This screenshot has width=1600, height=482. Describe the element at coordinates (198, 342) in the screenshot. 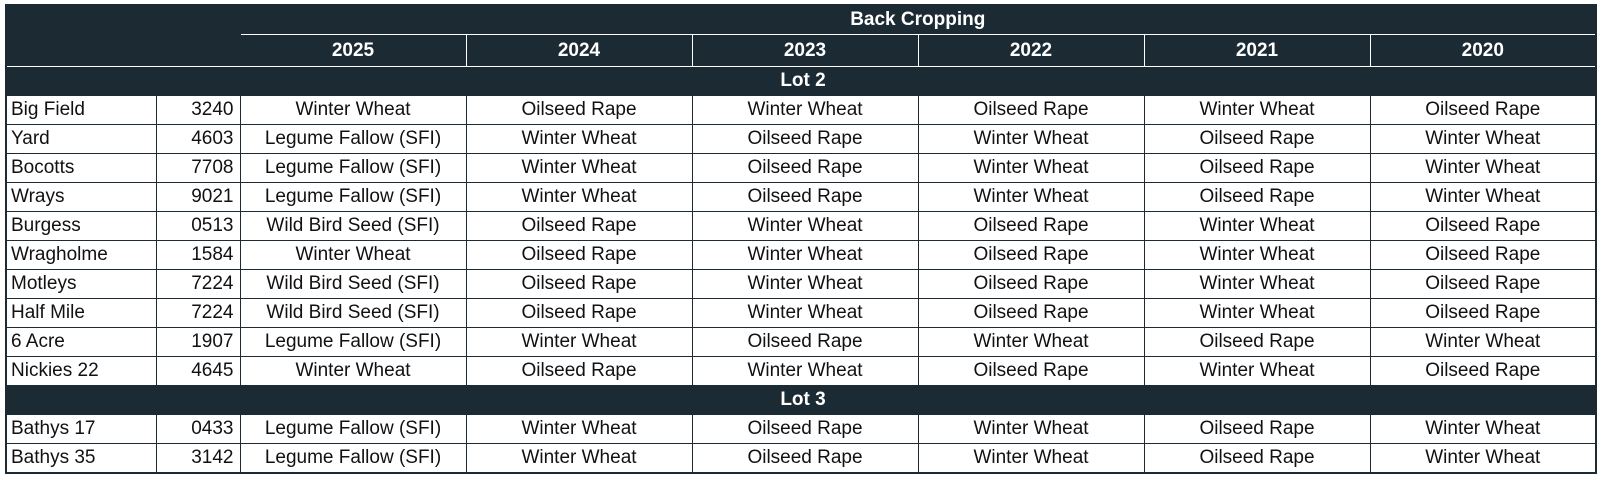

I see `field-code: 1907` at that location.